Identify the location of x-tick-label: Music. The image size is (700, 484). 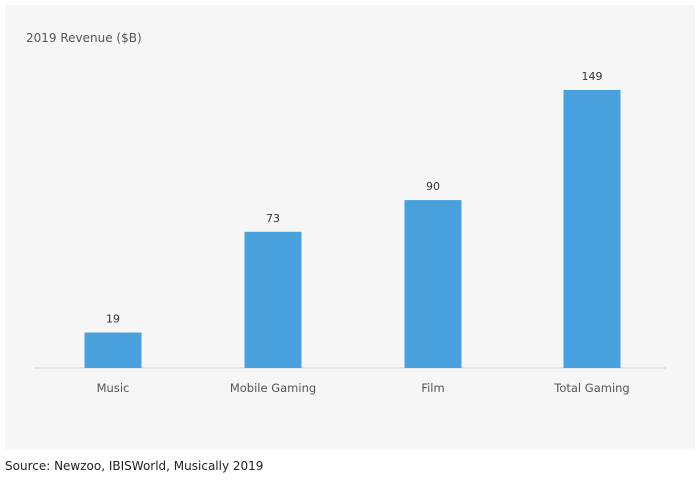
(113, 388).